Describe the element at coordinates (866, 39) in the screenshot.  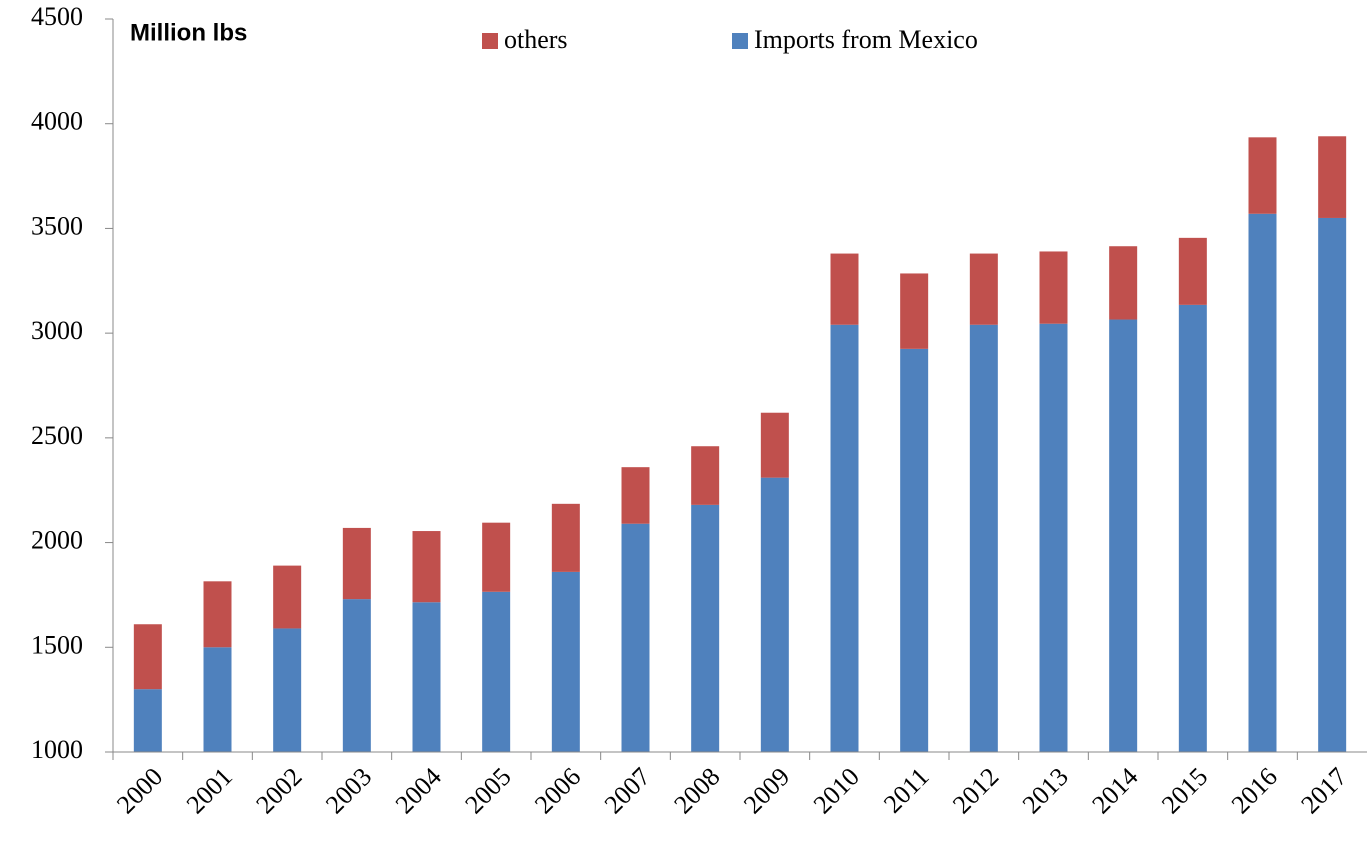
I see `legend-label: Imports from Mexico` at that location.